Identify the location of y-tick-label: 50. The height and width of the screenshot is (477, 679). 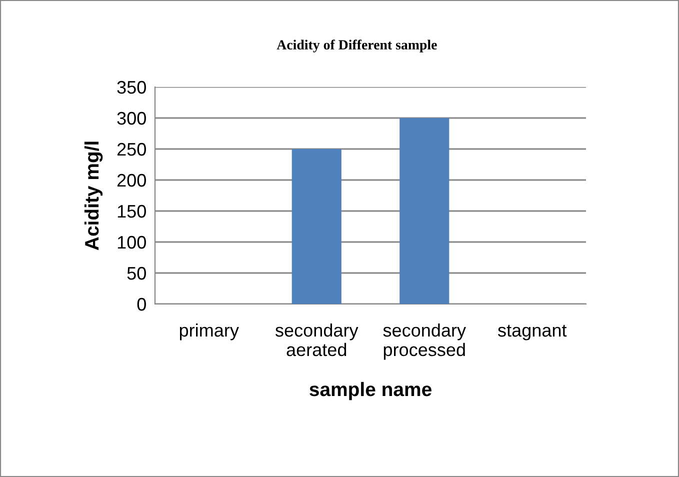
(136, 273).